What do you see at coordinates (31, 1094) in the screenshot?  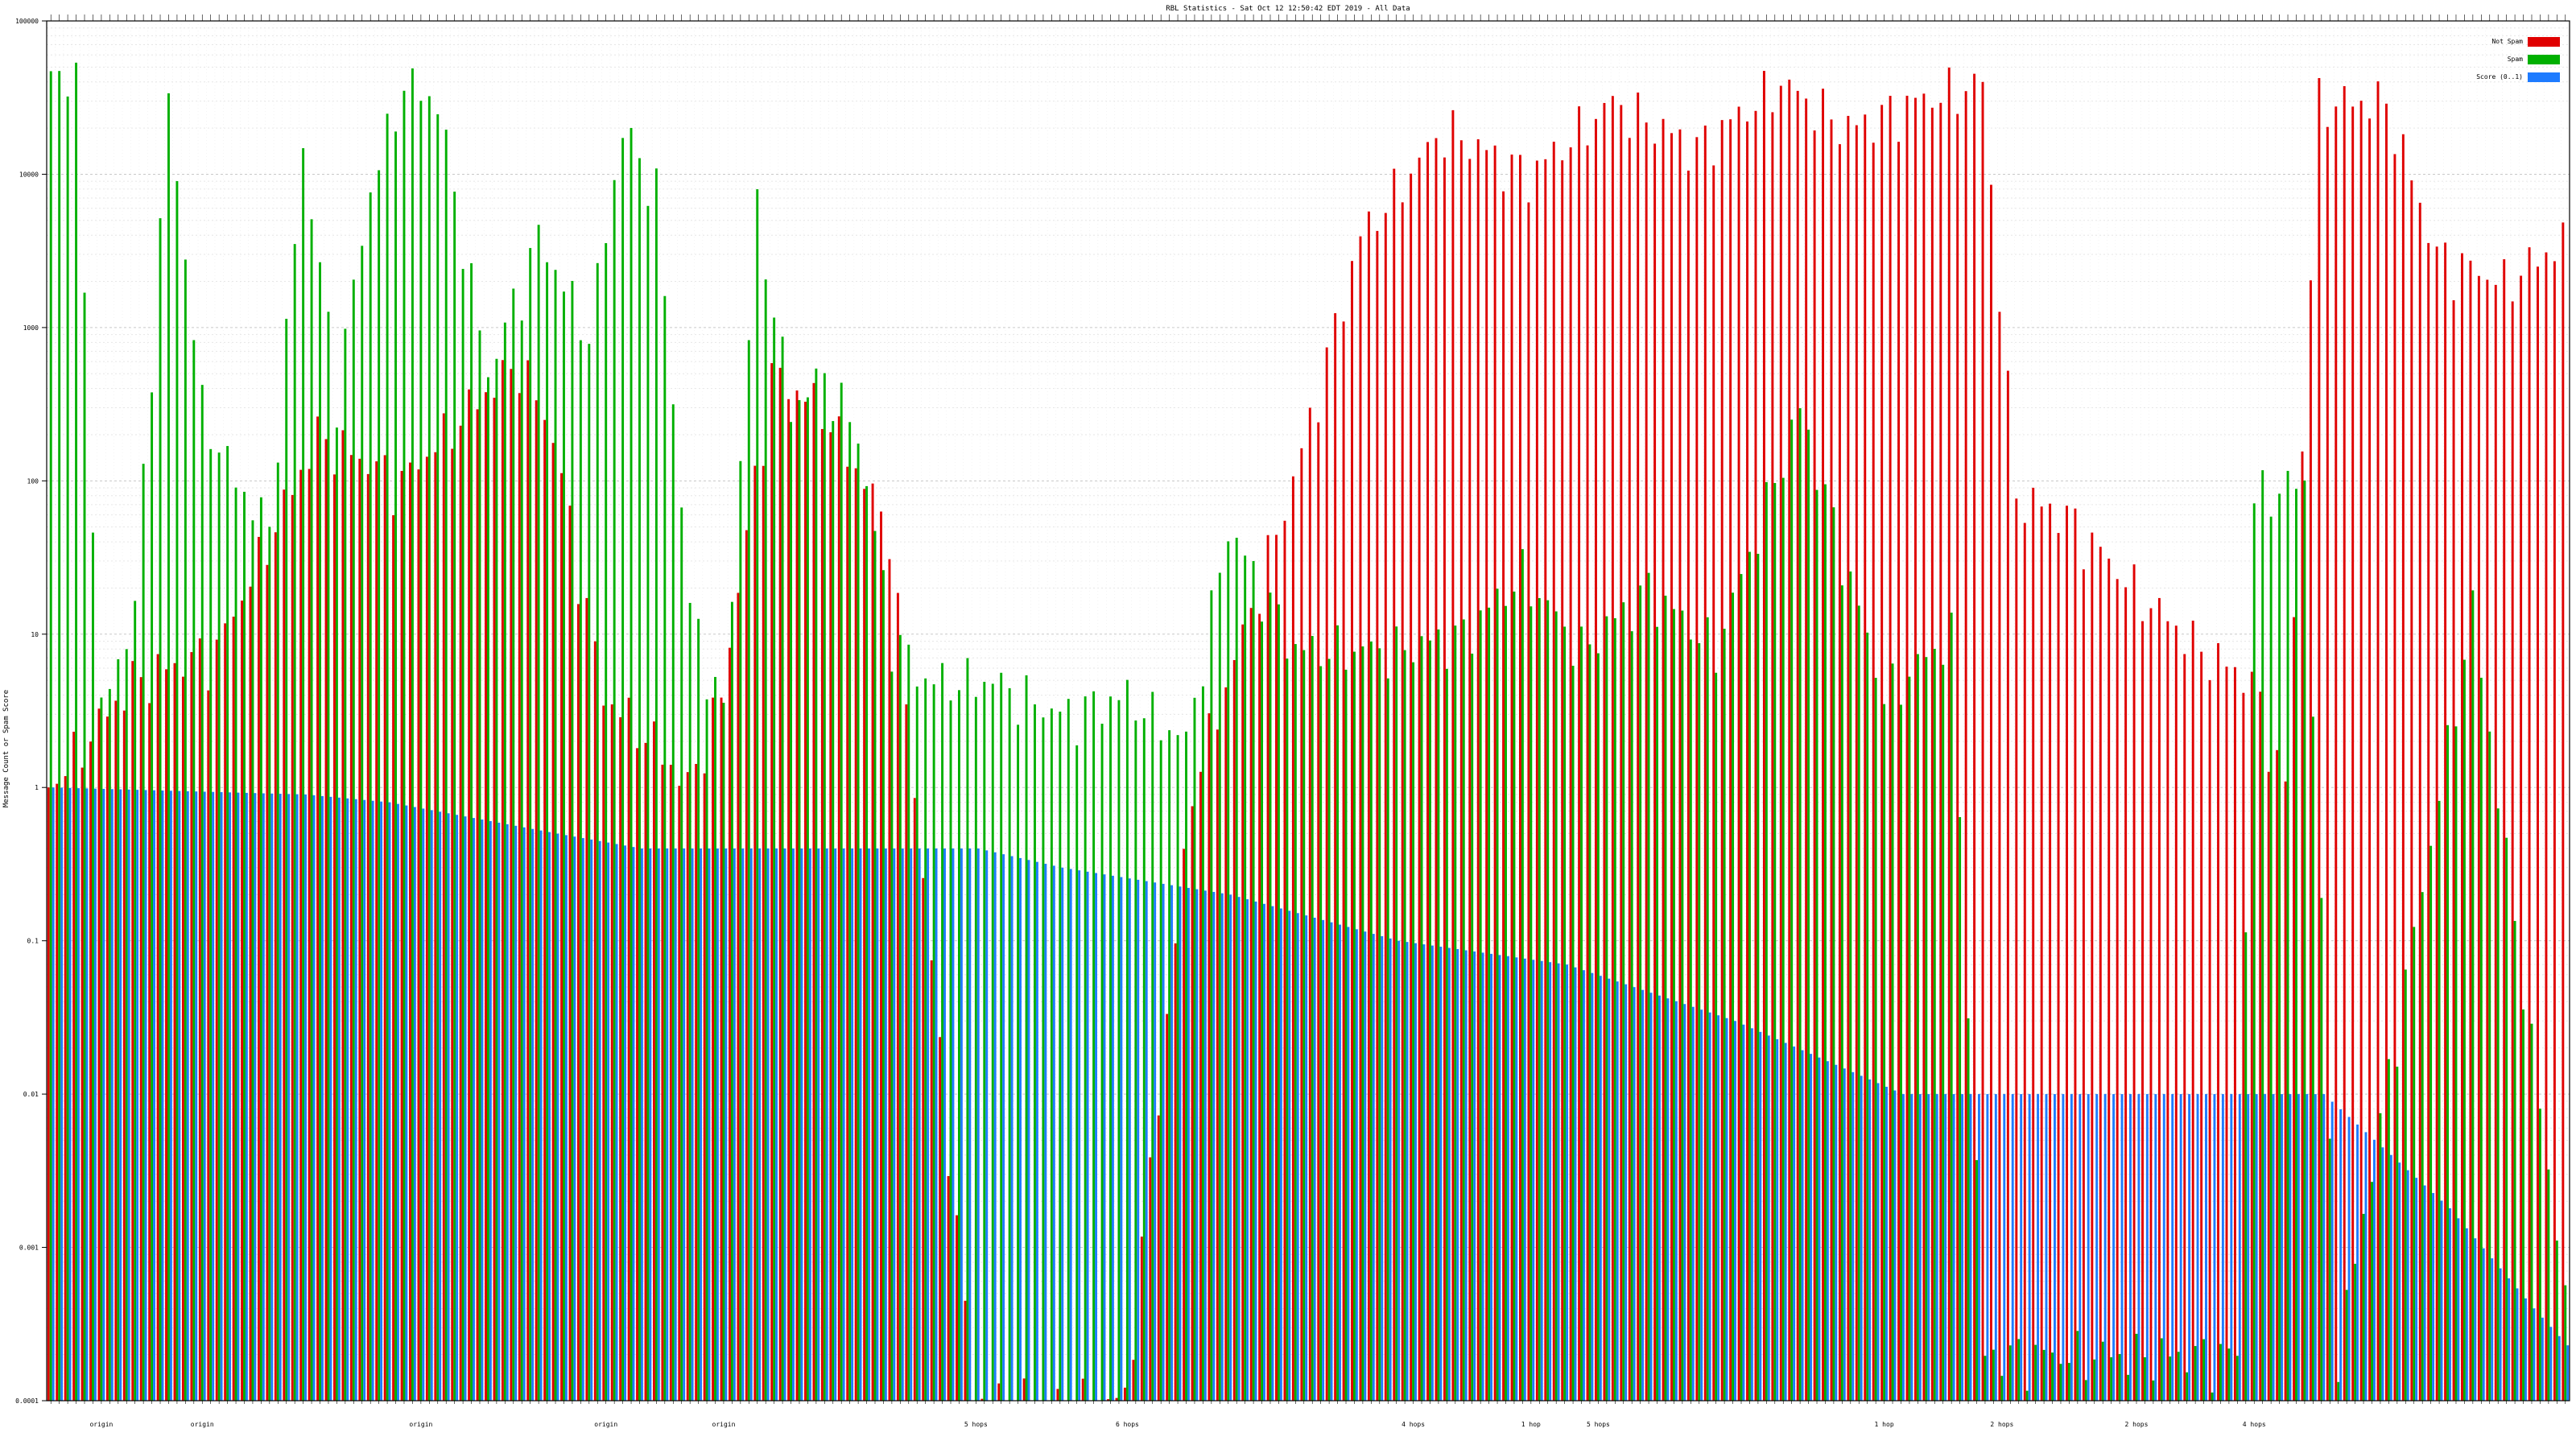 I see `y-tick-label: 0.01` at bounding box center [31, 1094].